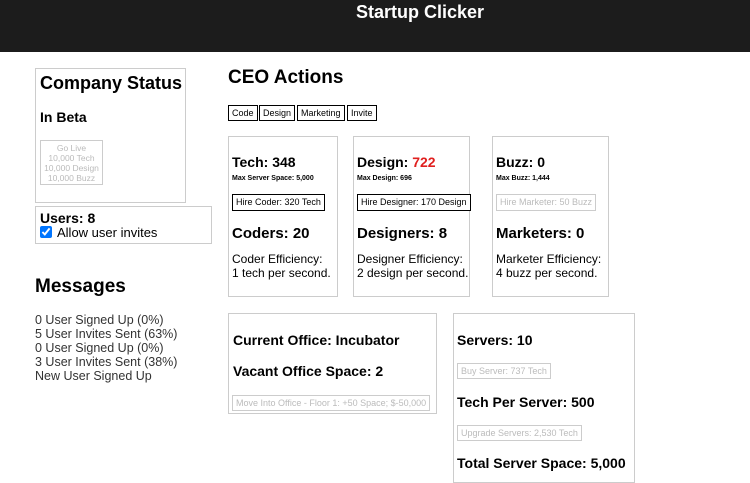 This screenshot has width=750, height=483. I want to click on resource-value: 722, so click(424, 162).